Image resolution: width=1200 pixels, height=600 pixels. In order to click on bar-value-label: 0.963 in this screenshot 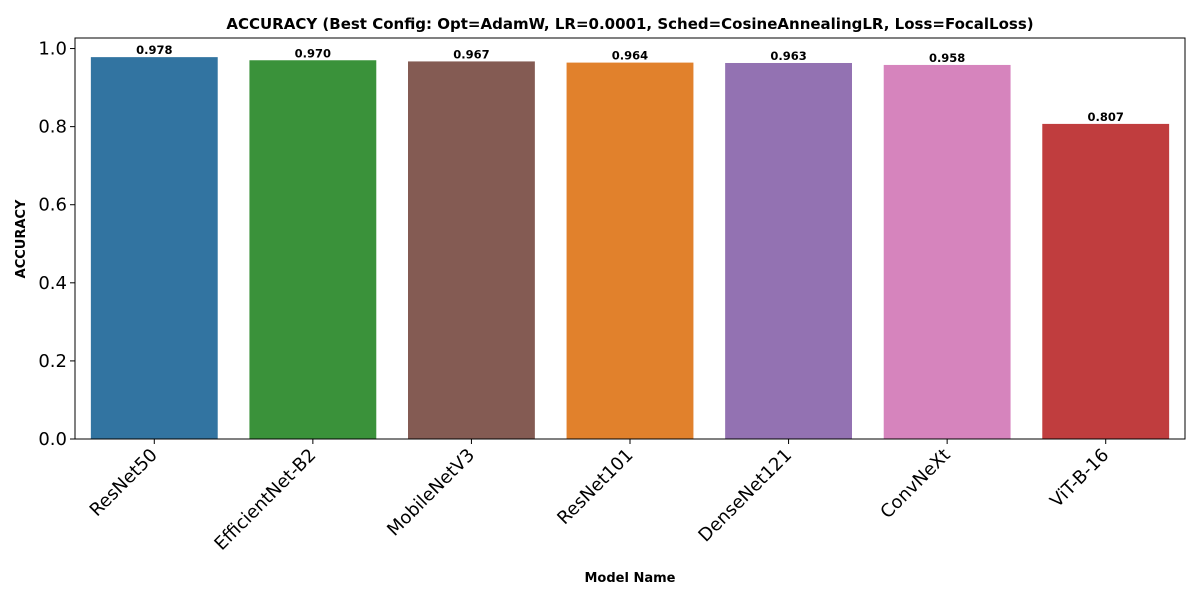, I will do `click(788, 56)`.